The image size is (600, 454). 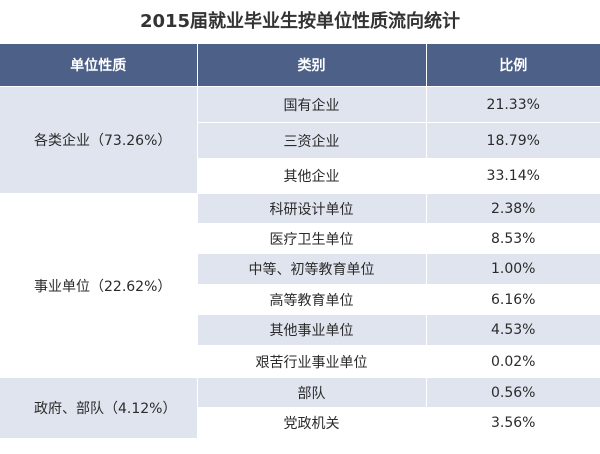 I want to click on group-label-institutions: 事业单位（22.62%）, so click(x=99, y=285).